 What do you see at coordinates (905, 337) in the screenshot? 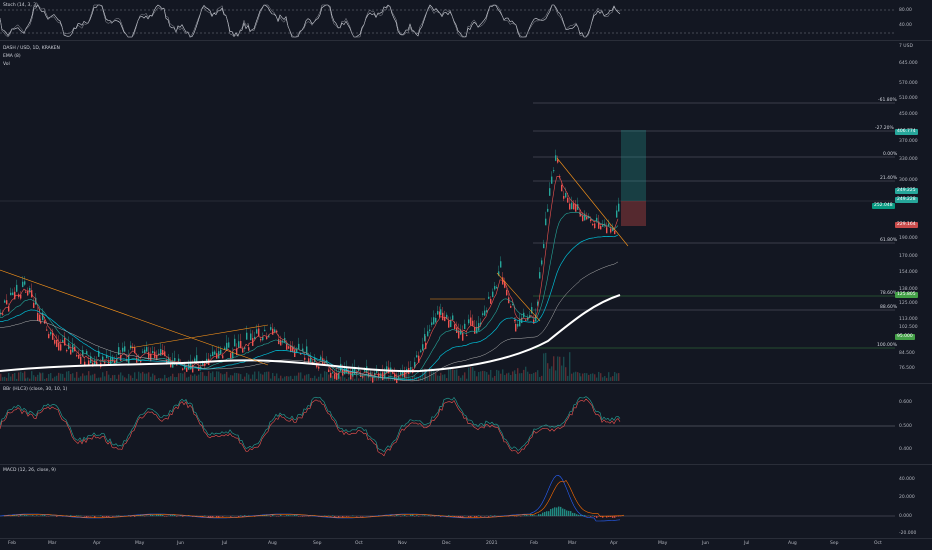
I see `price-tag: 95.000` at bounding box center [905, 337].